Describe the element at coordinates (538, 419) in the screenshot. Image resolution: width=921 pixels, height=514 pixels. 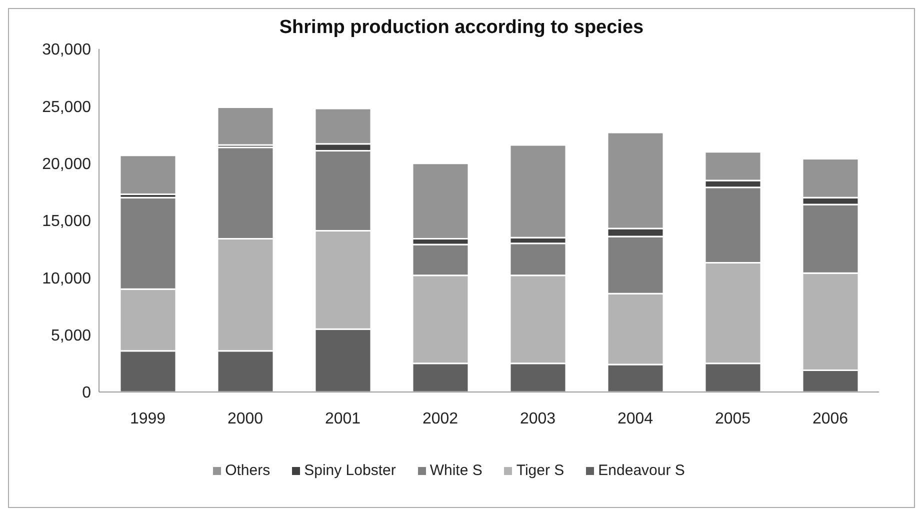
I see `x-tick-label: 2003` at that location.